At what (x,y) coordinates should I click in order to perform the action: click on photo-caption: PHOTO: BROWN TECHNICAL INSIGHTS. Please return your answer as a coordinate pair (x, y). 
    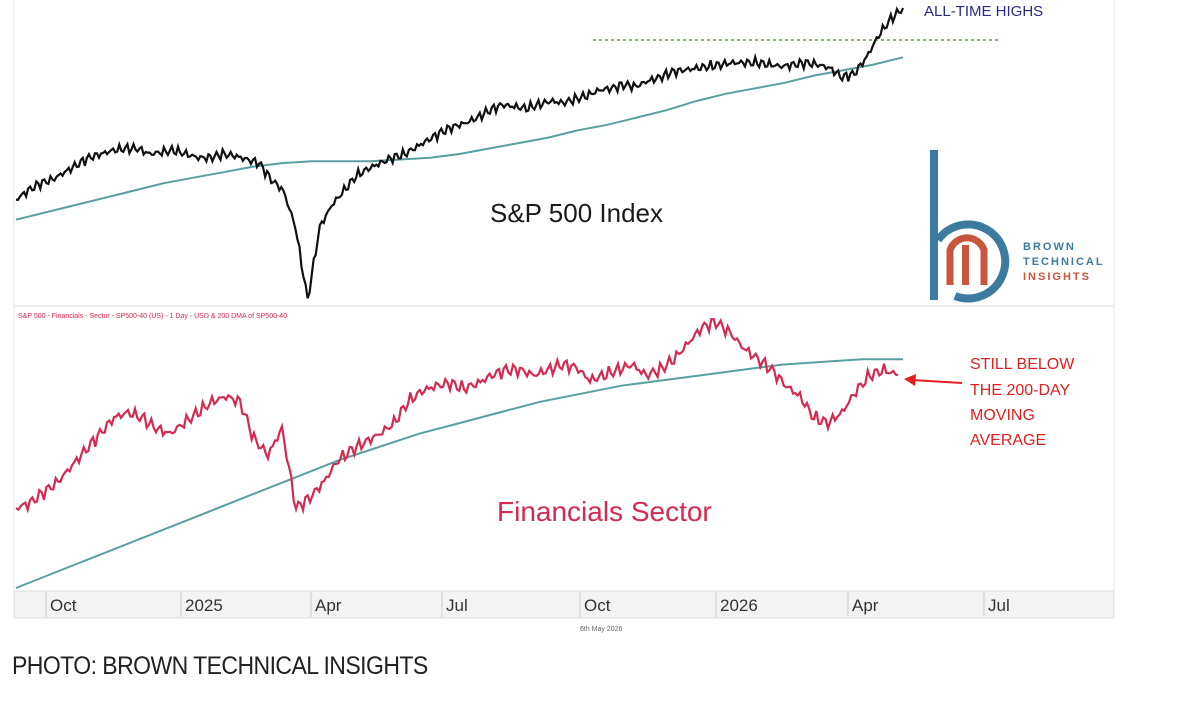
    Looking at the image, I should click on (220, 666).